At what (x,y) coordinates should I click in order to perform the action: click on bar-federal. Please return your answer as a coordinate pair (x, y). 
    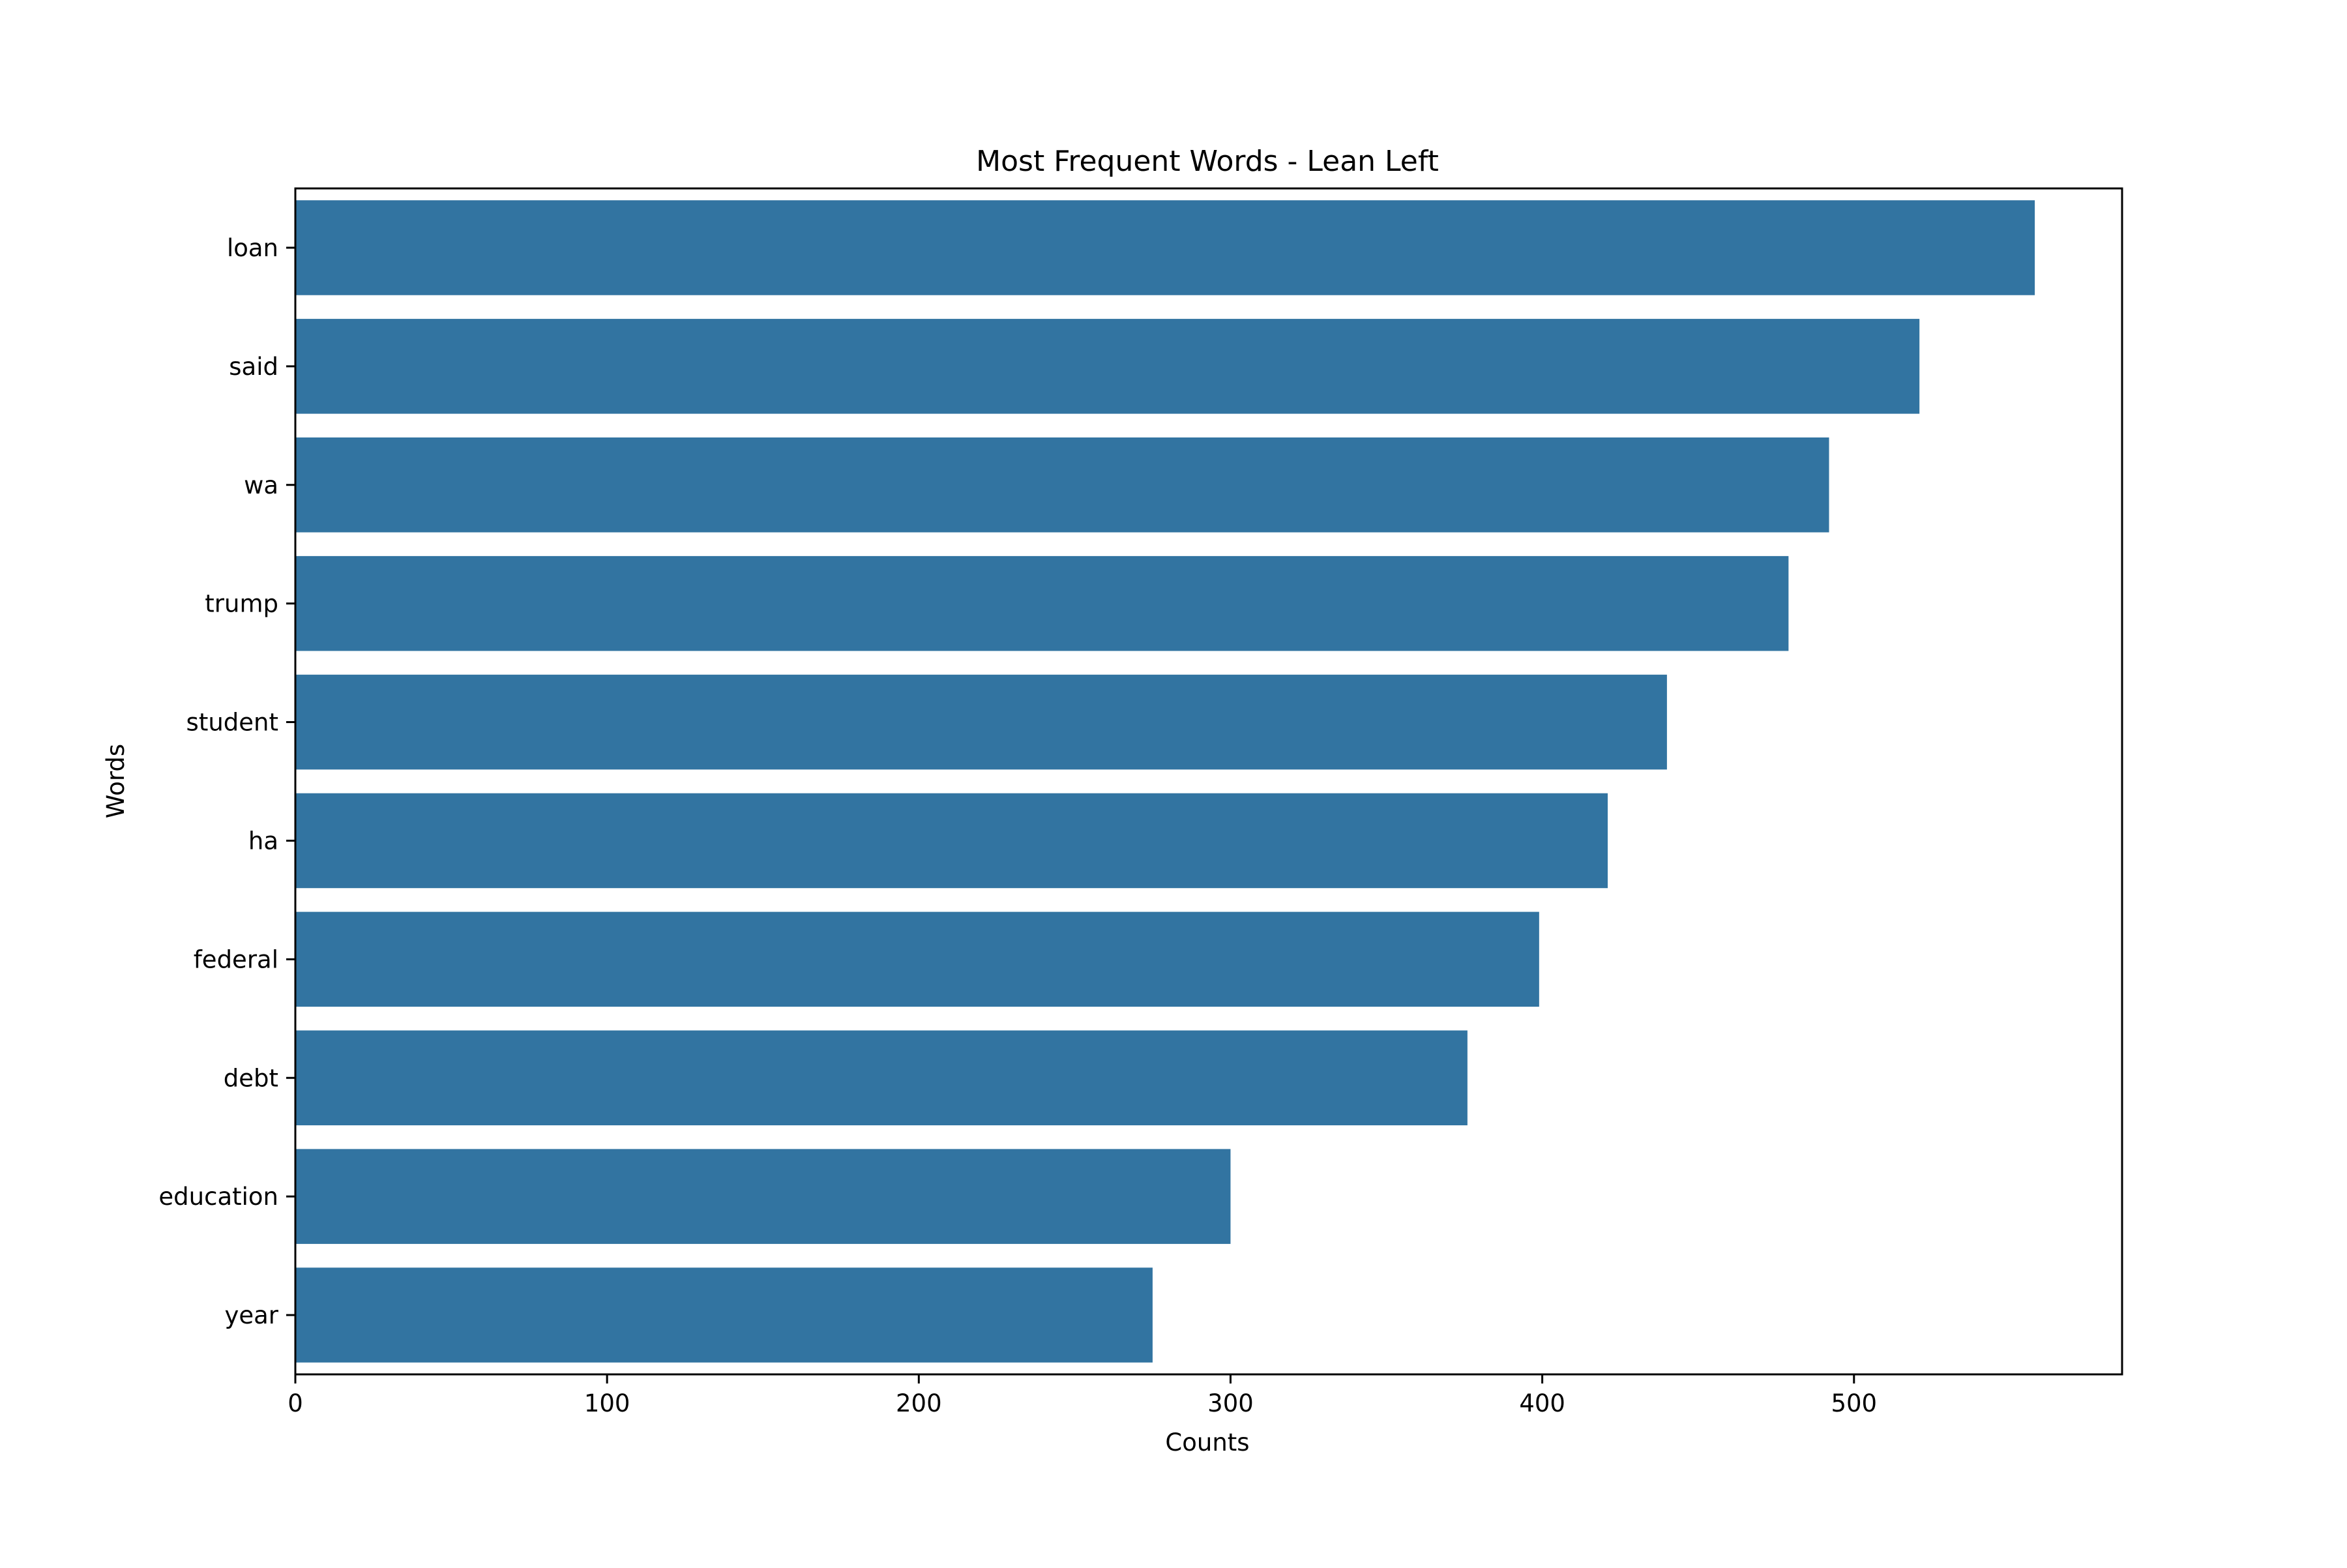
    Looking at the image, I should click on (917, 959).